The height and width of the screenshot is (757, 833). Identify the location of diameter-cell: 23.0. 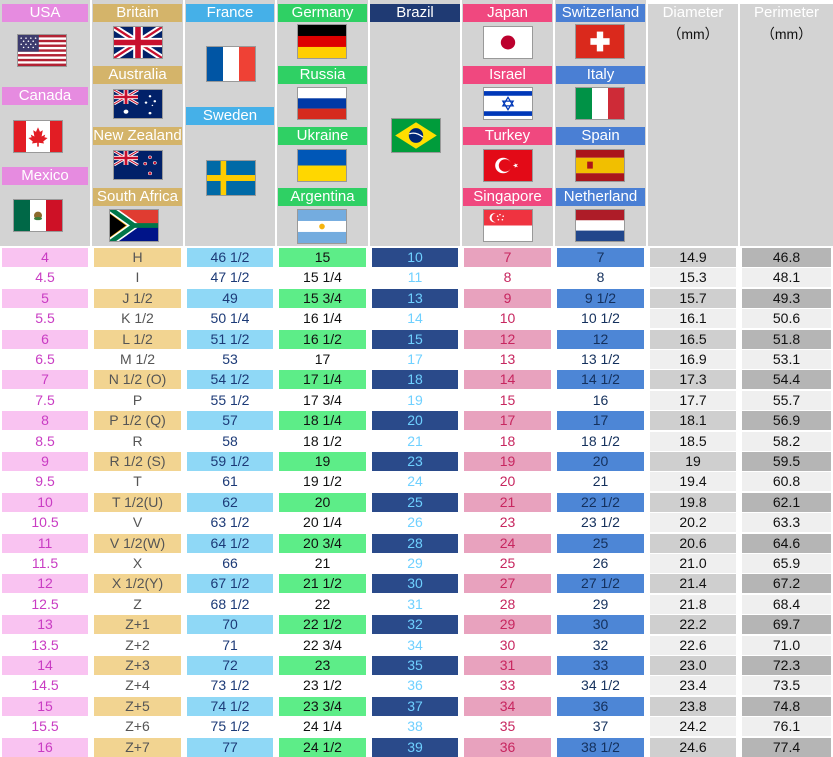
(693, 665).